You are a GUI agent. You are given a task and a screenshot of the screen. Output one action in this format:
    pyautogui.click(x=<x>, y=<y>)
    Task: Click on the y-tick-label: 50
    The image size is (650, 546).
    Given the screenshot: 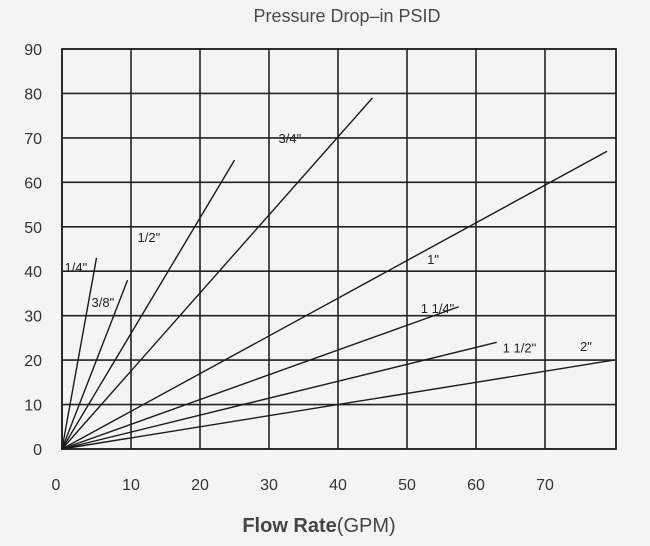 What is the action you would take?
    pyautogui.click(x=33, y=228)
    